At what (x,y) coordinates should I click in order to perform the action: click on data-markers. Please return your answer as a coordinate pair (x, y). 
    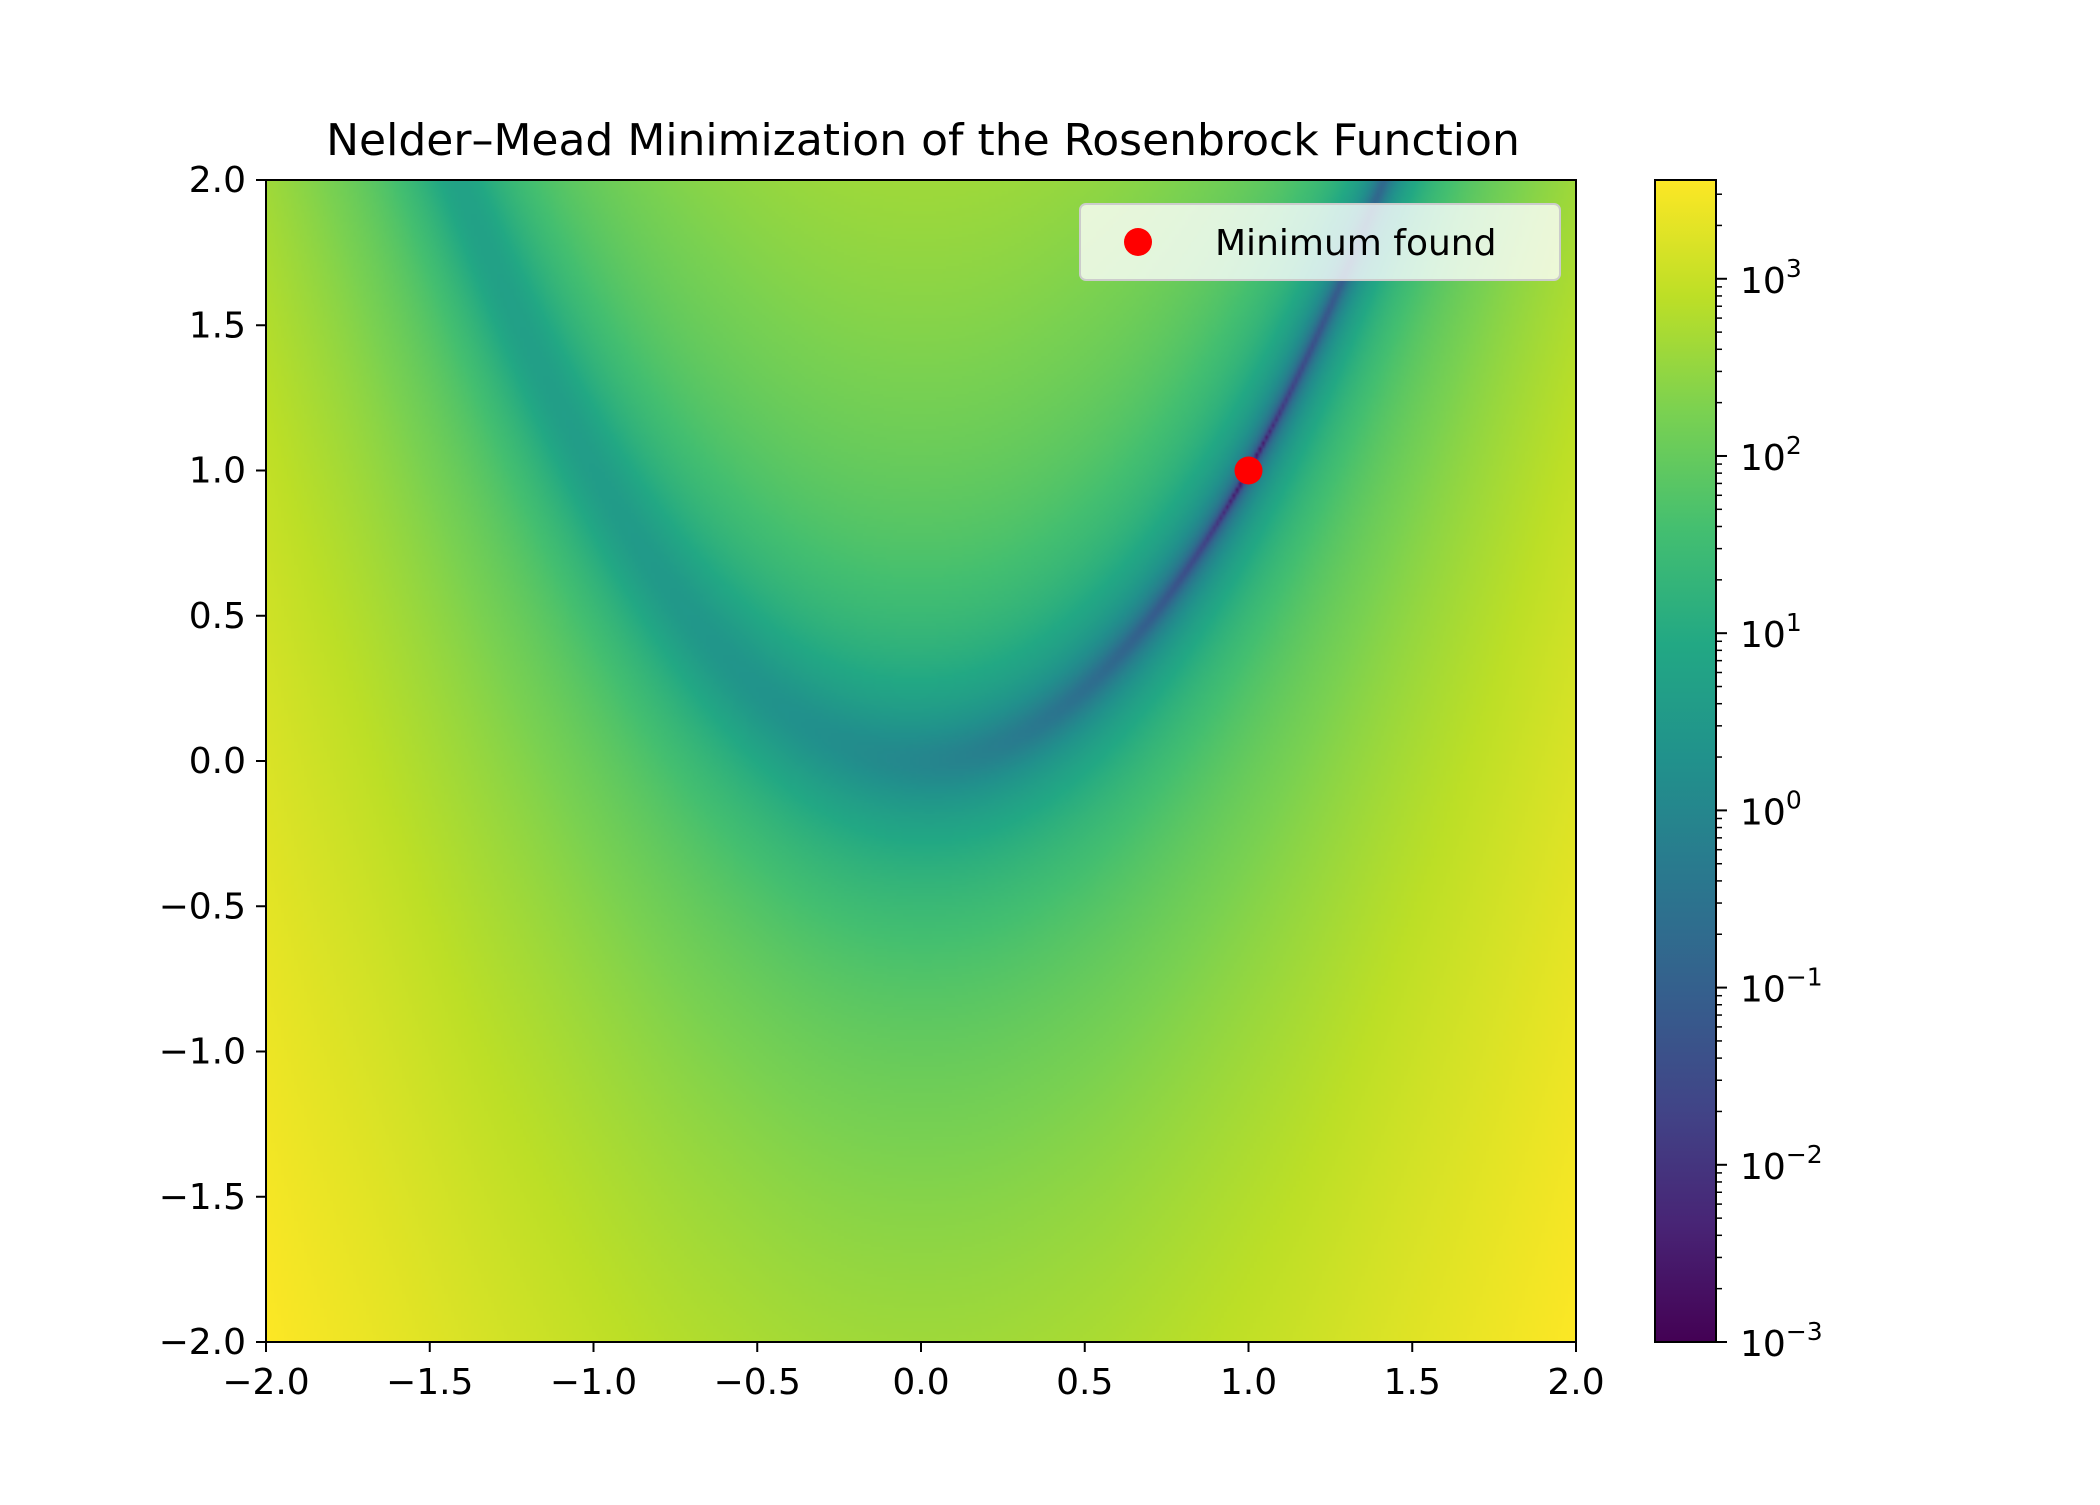
    Looking at the image, I should click on (1248, 470).